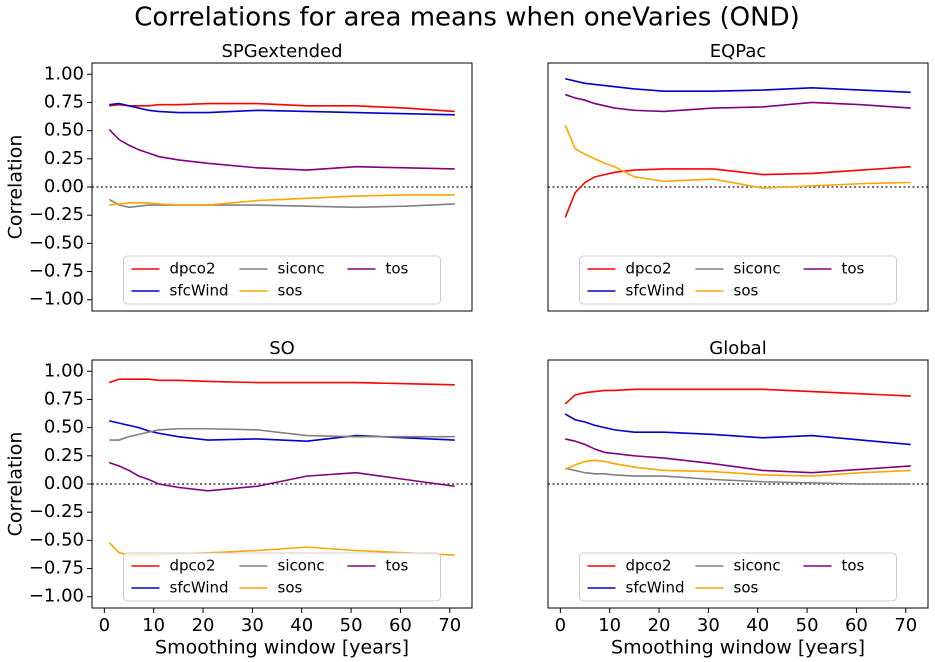 This screenshot has height=662, width=935. I want to click on subplot-title: SPGextended, so click(281, 51).